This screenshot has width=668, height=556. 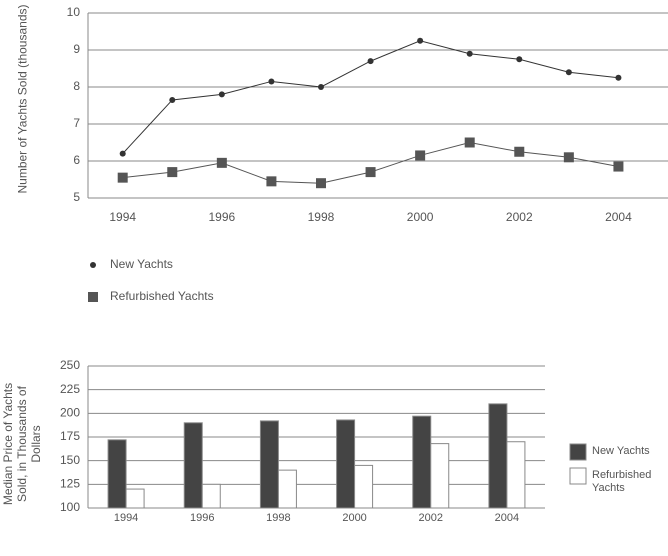 What do you see at coordinates (70, 365) in the screenshot?
I see `y-tick-label: 250` at bounding box center [70, 365].